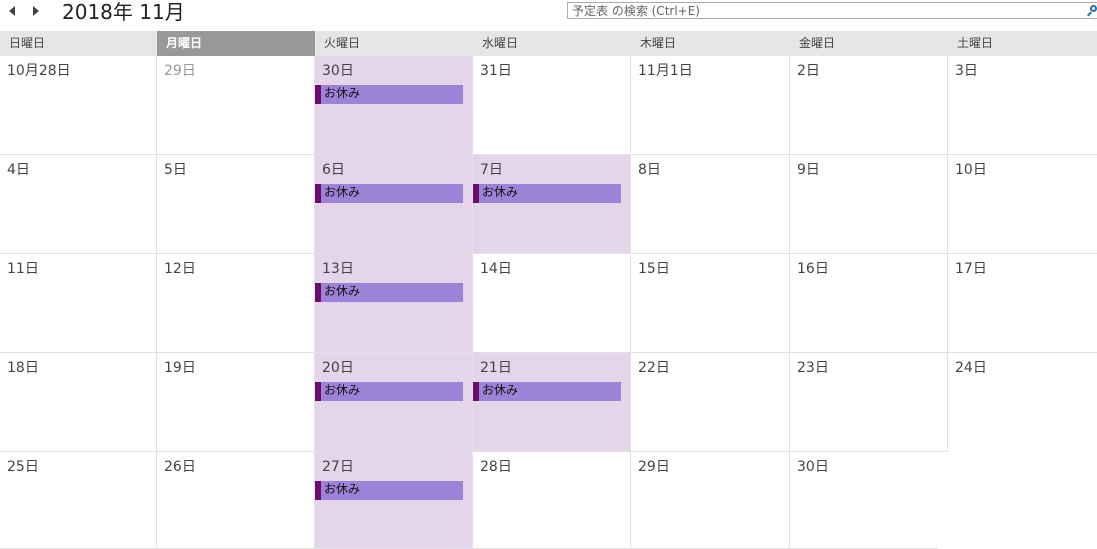 This screenshot has height=549, width=1097. Describe the element at coordinates (548, 45) in the screenshot. I see `weekday-header-row: 日曜日 月曜日 火曜日 水曜日 木曜日 金曜日 土曜日` at that location.